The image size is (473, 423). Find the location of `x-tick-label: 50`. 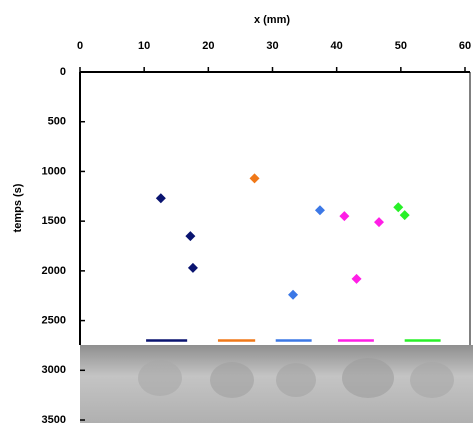

x-tick-label: 50 is located at coordinates (401, 46).